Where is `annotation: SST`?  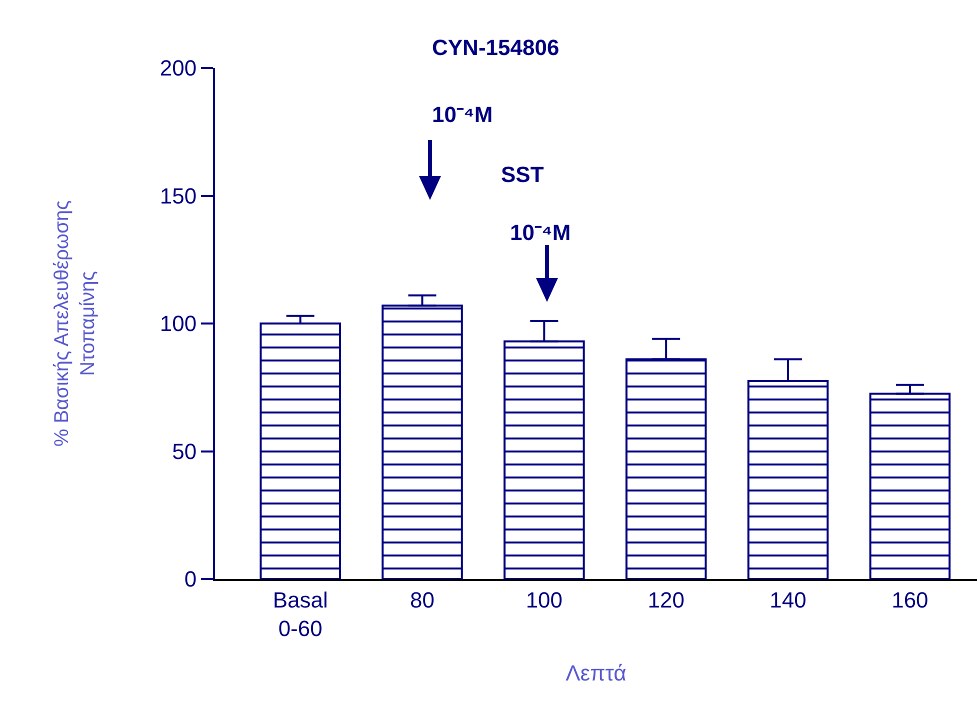
annotation: SST is located at coordinates (522, 174).